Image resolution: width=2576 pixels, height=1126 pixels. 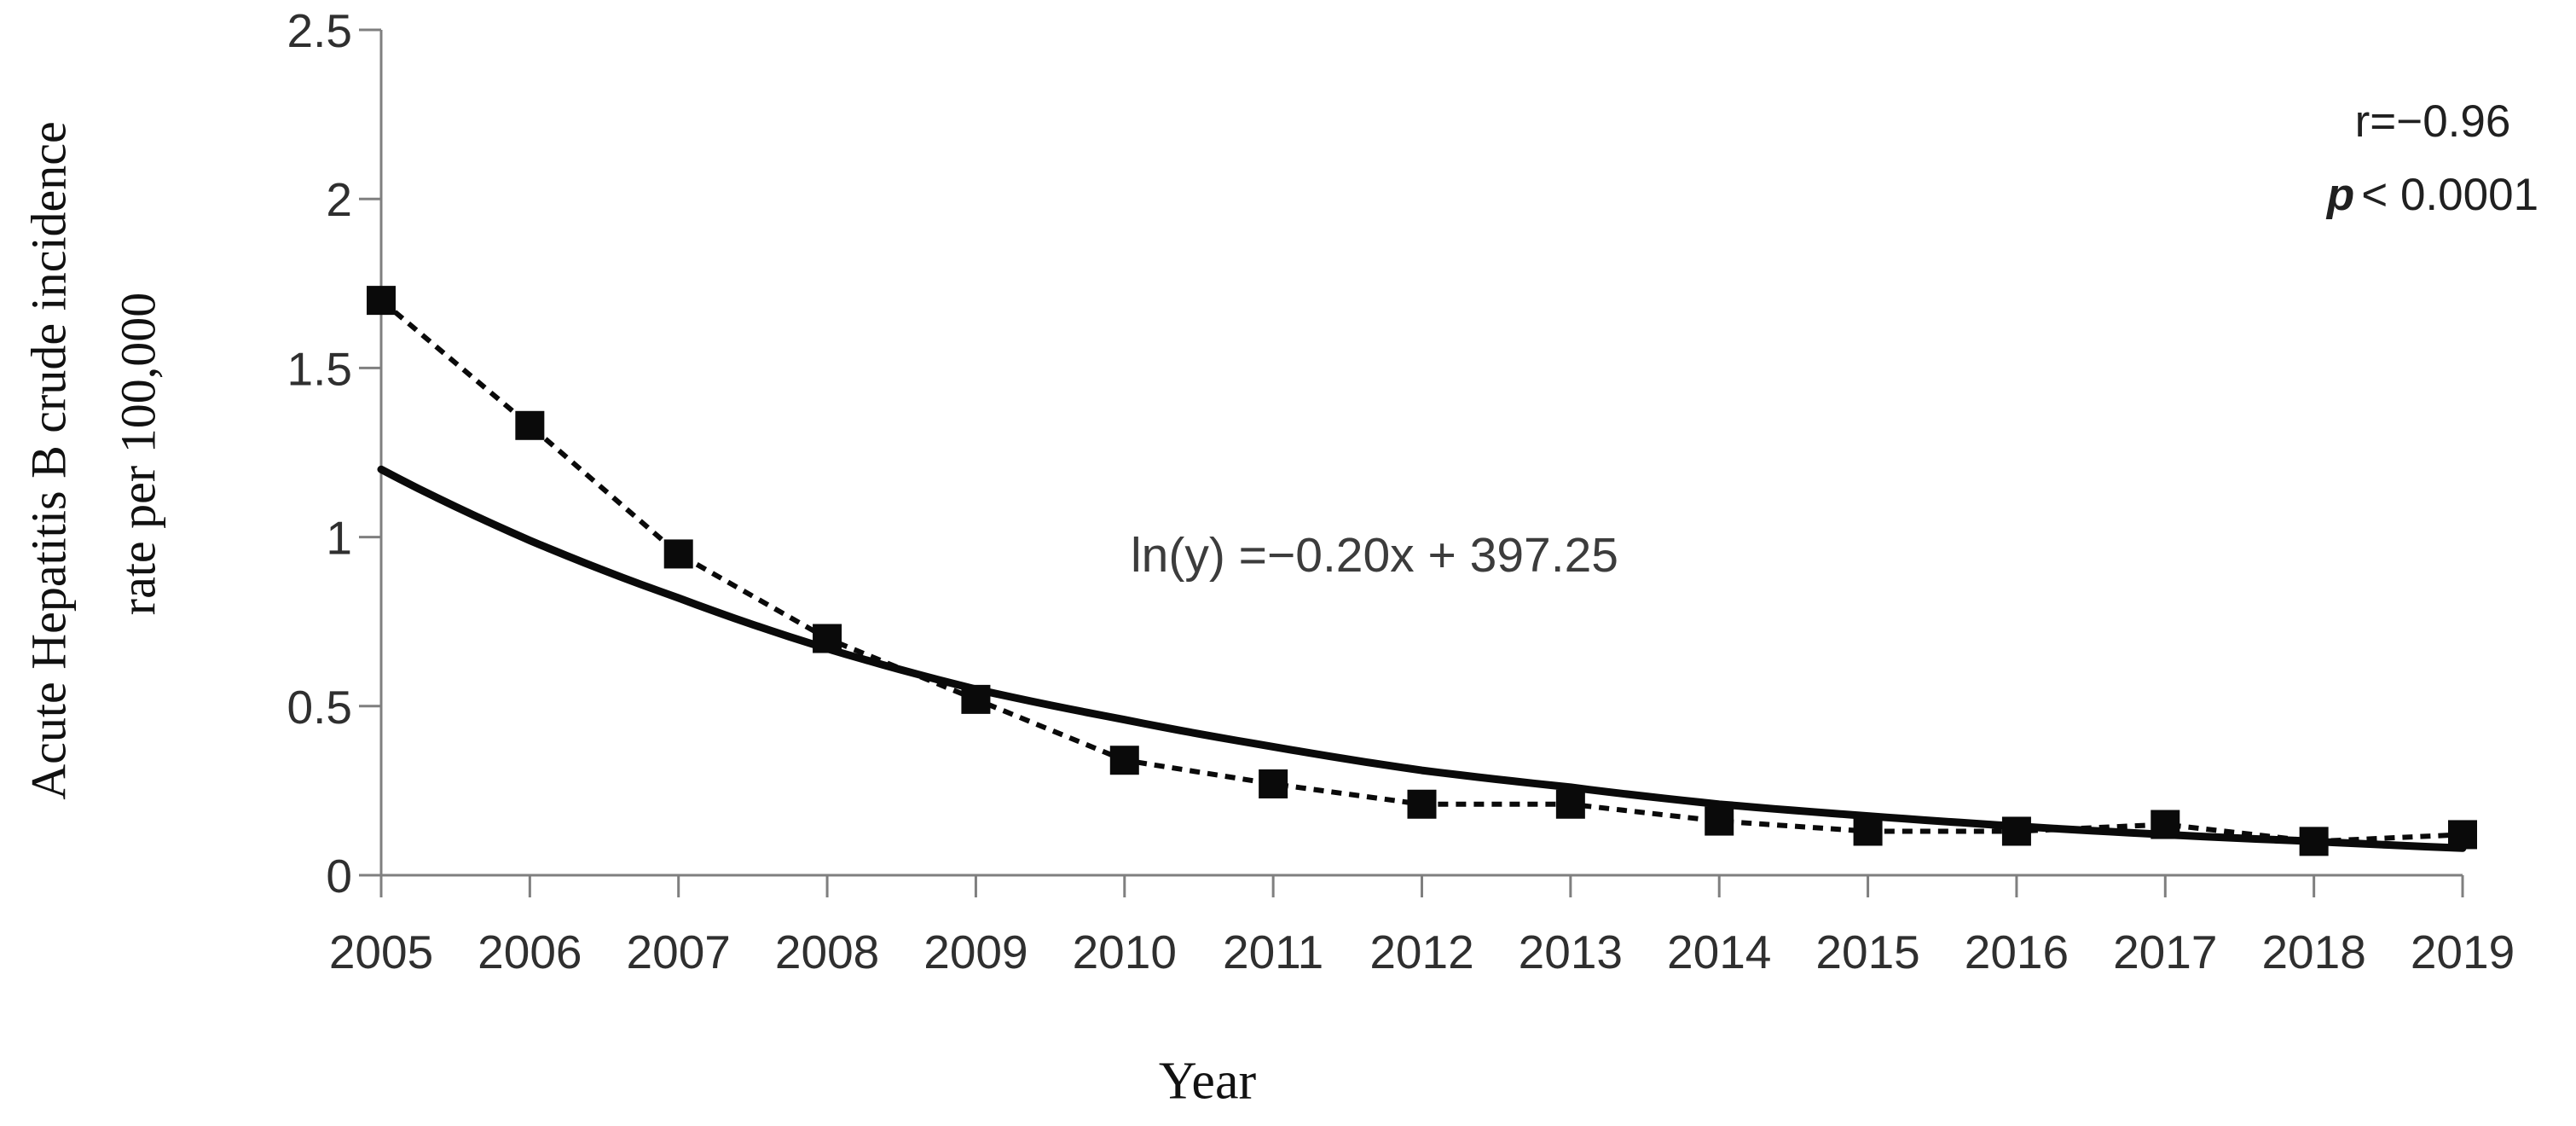 What do you see at coordinates (530, 425) in the screenshot?
I see `data-point-2006` at bounding box center [530, 425].